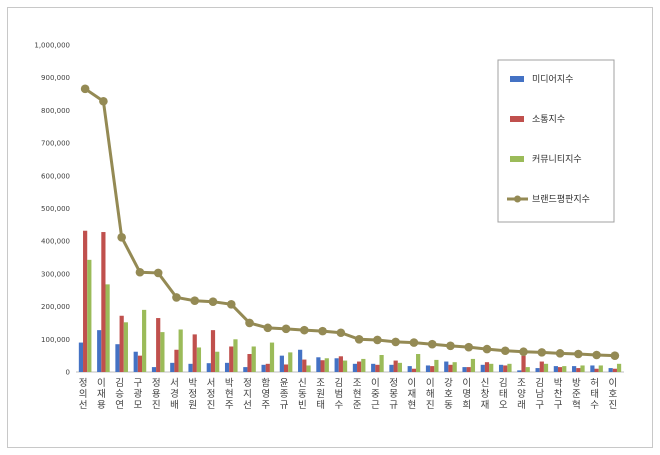 Image resolution: width=660 pixels, height=455 pixels. I want to click on legend-label: 브랜드평판지수, so click(561, 199).